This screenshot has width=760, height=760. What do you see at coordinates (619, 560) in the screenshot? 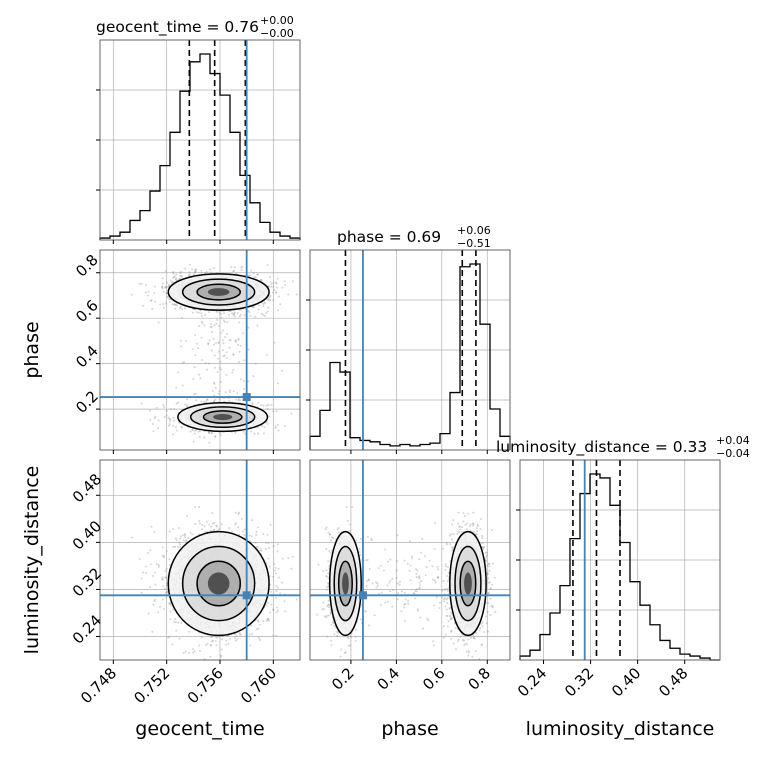
I see `panel-hist-luminosity-distance` at bounding box center [619, 560].